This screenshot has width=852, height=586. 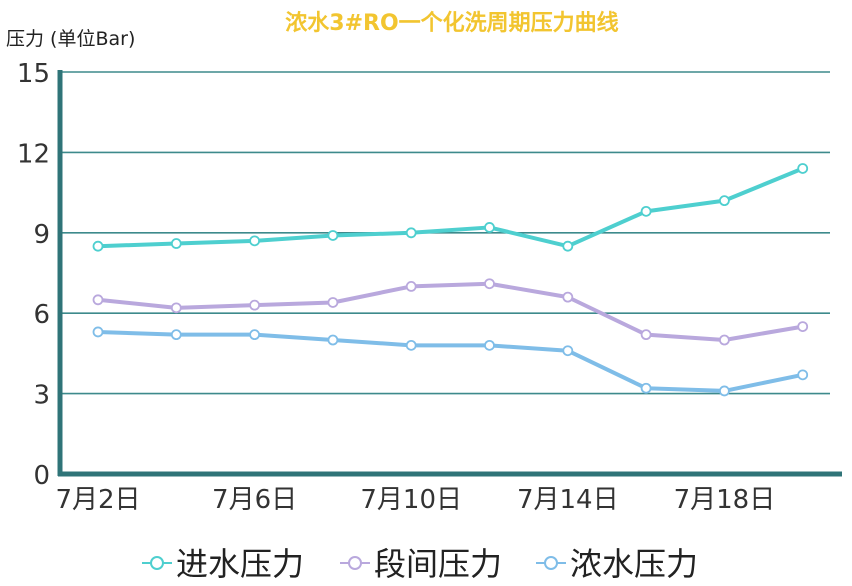 I want to click on x-tick-label: 7月2日, so click(x=97, y=500).